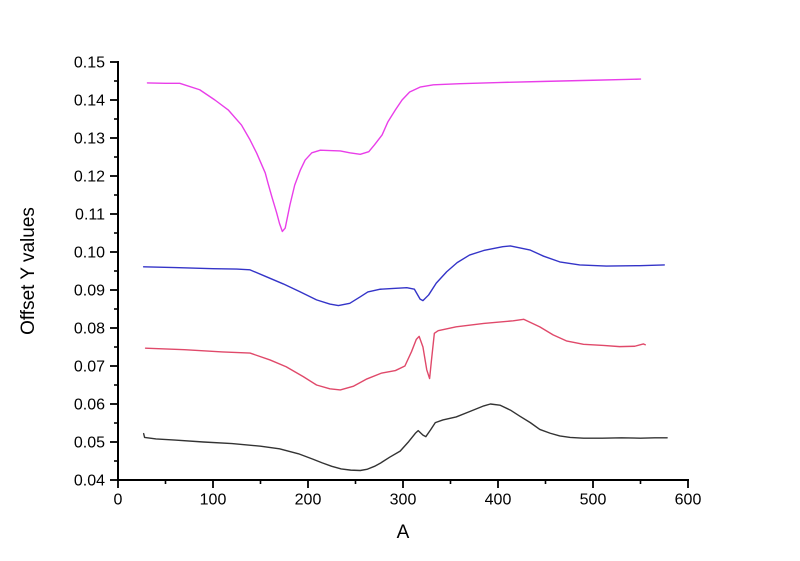 This screenshot has height=561, width=800. Describe the element at coordinates (403, 499) in the screenshot. I see `x-tick-label: 300` at that location.